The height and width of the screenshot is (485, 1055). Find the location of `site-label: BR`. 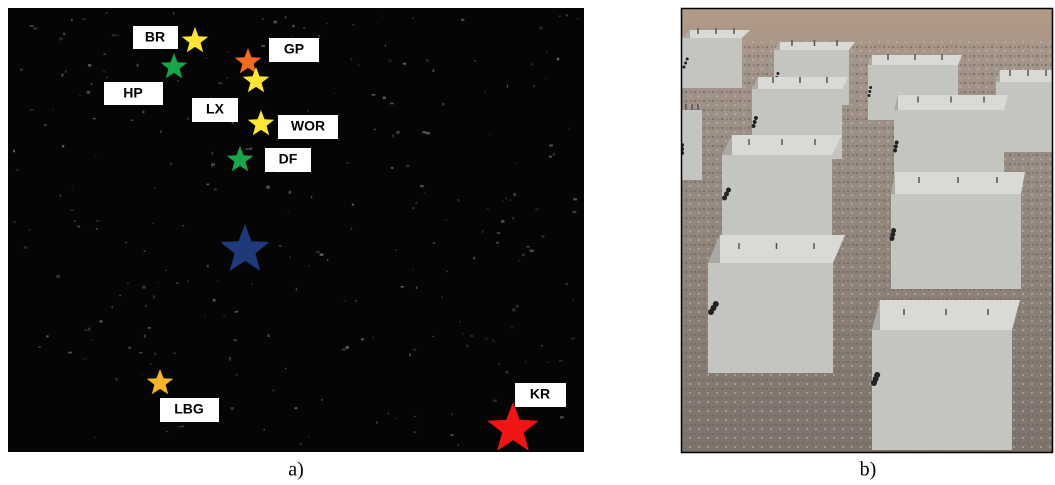

site-label: BR is located at coordinates (155, 37).